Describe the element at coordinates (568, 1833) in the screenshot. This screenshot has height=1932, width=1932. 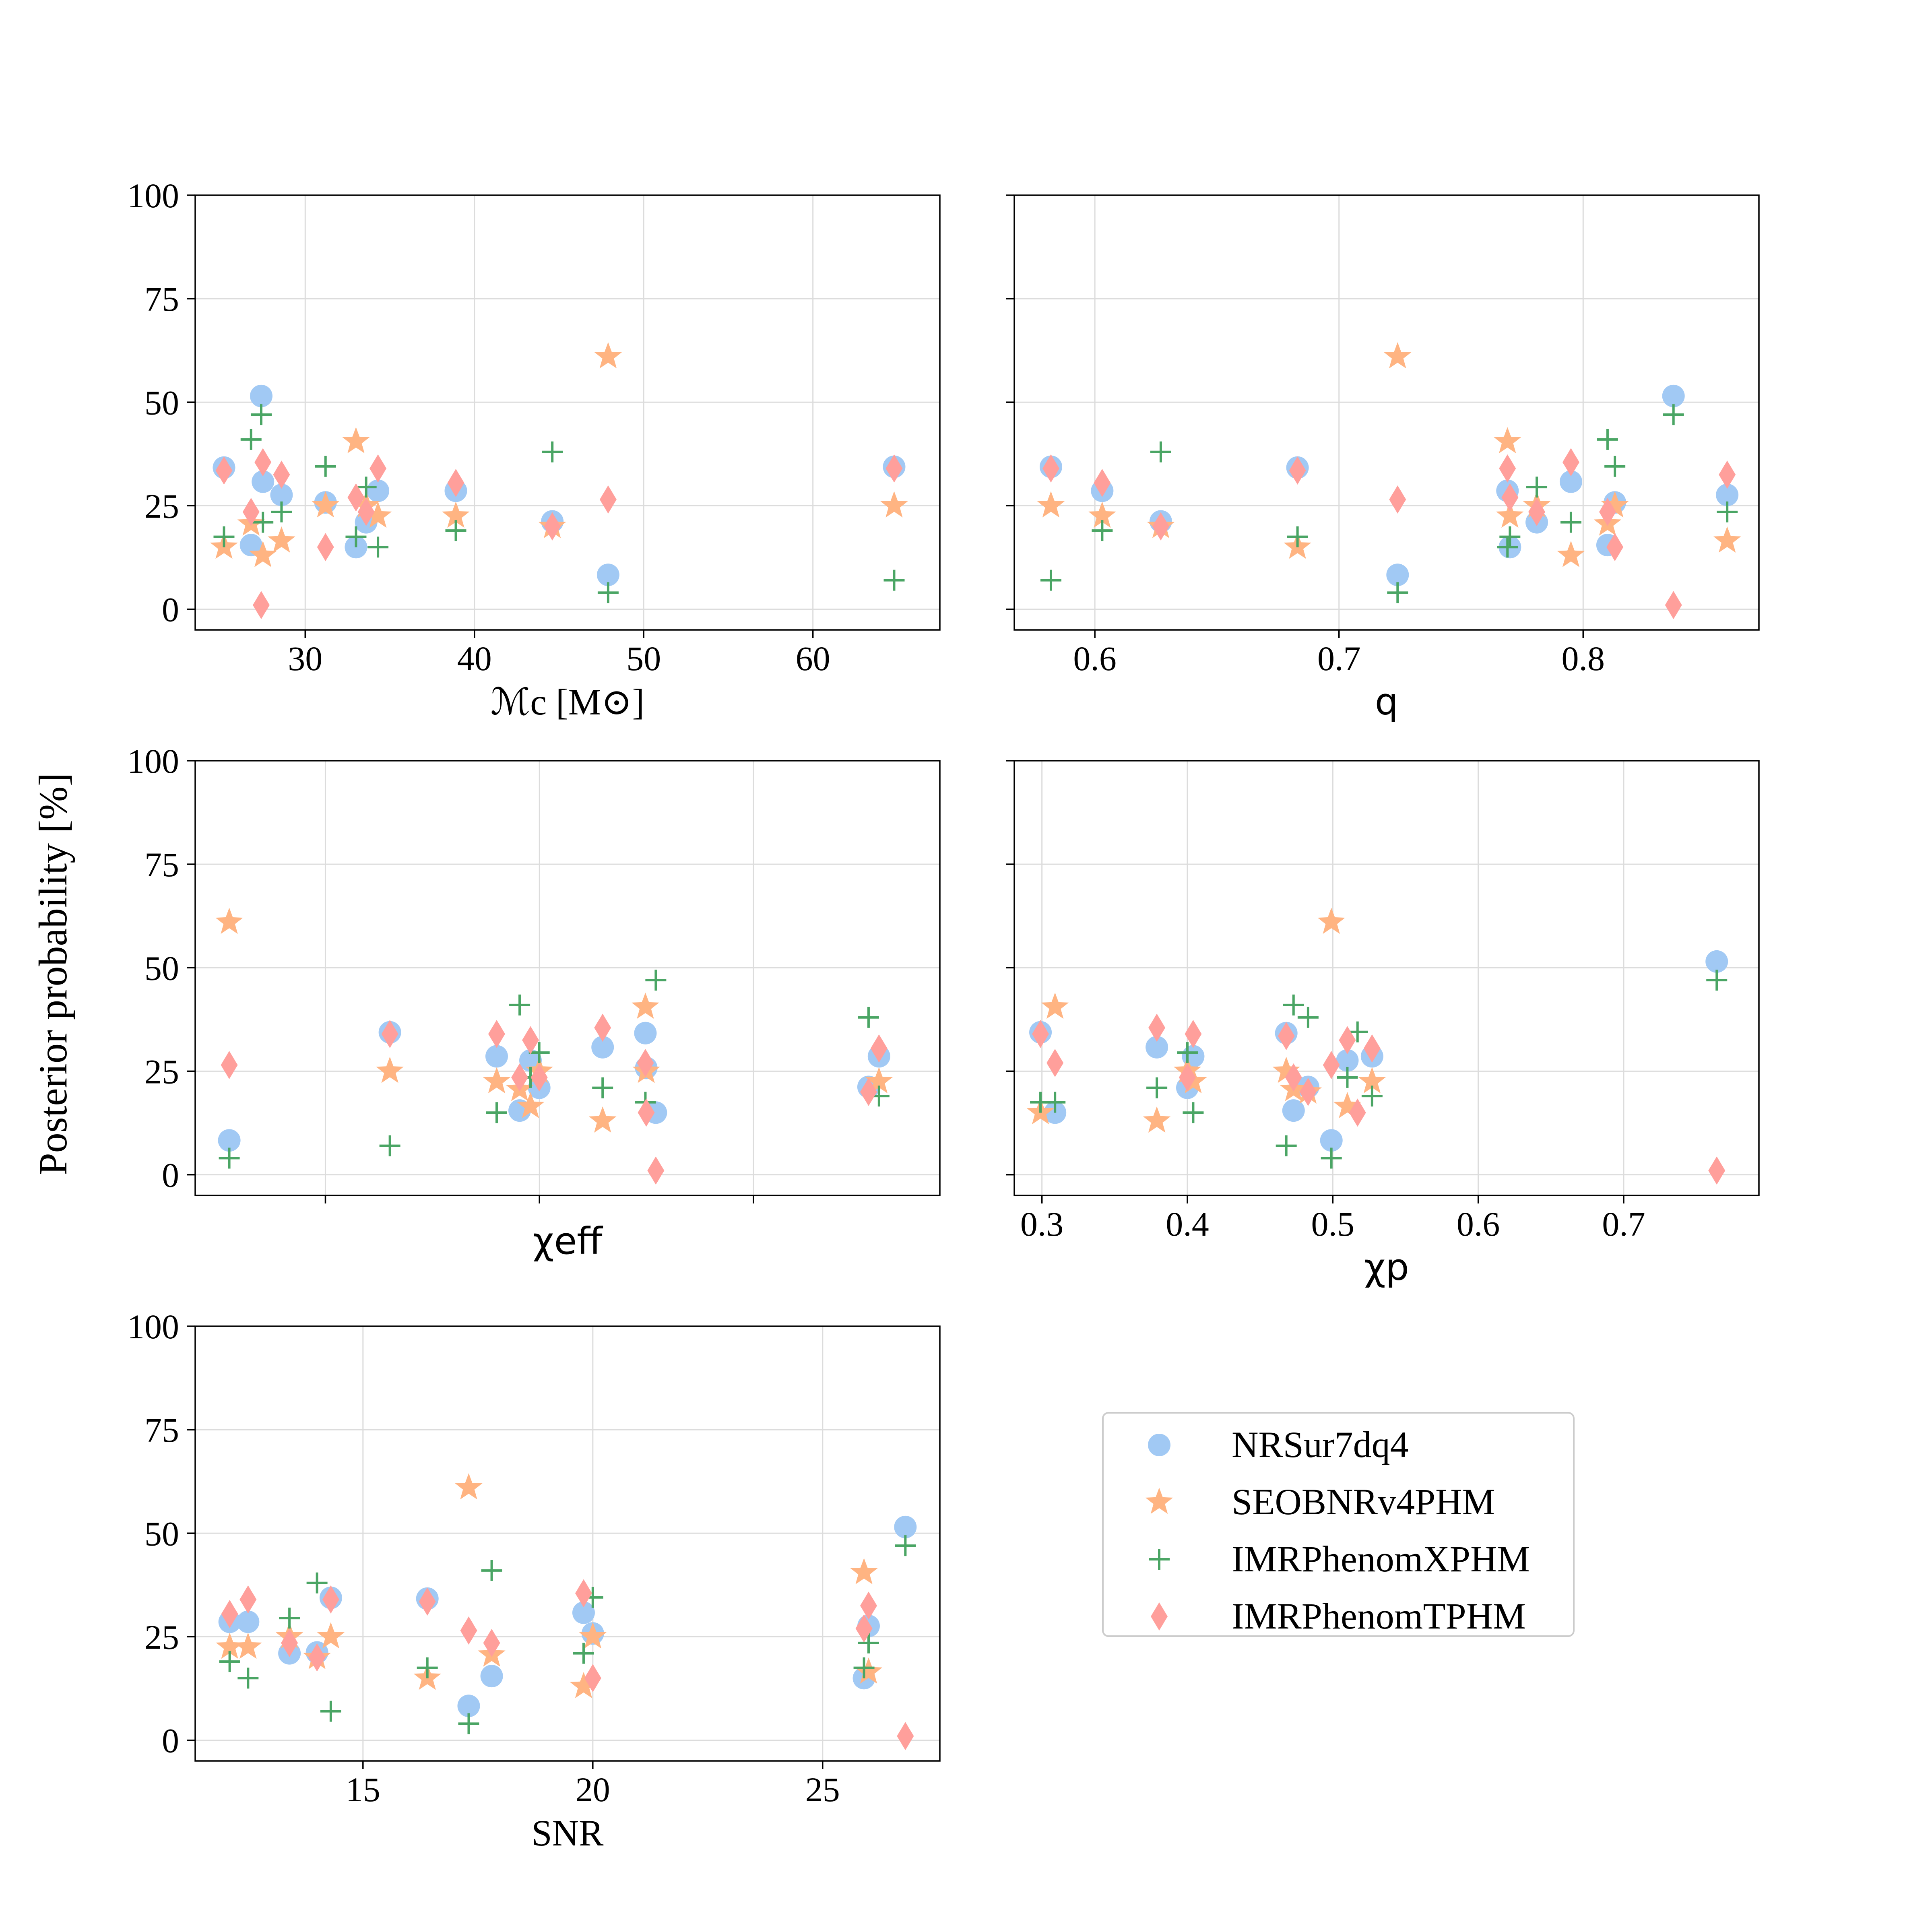
I see `x-axis-label: SNR` at that location.